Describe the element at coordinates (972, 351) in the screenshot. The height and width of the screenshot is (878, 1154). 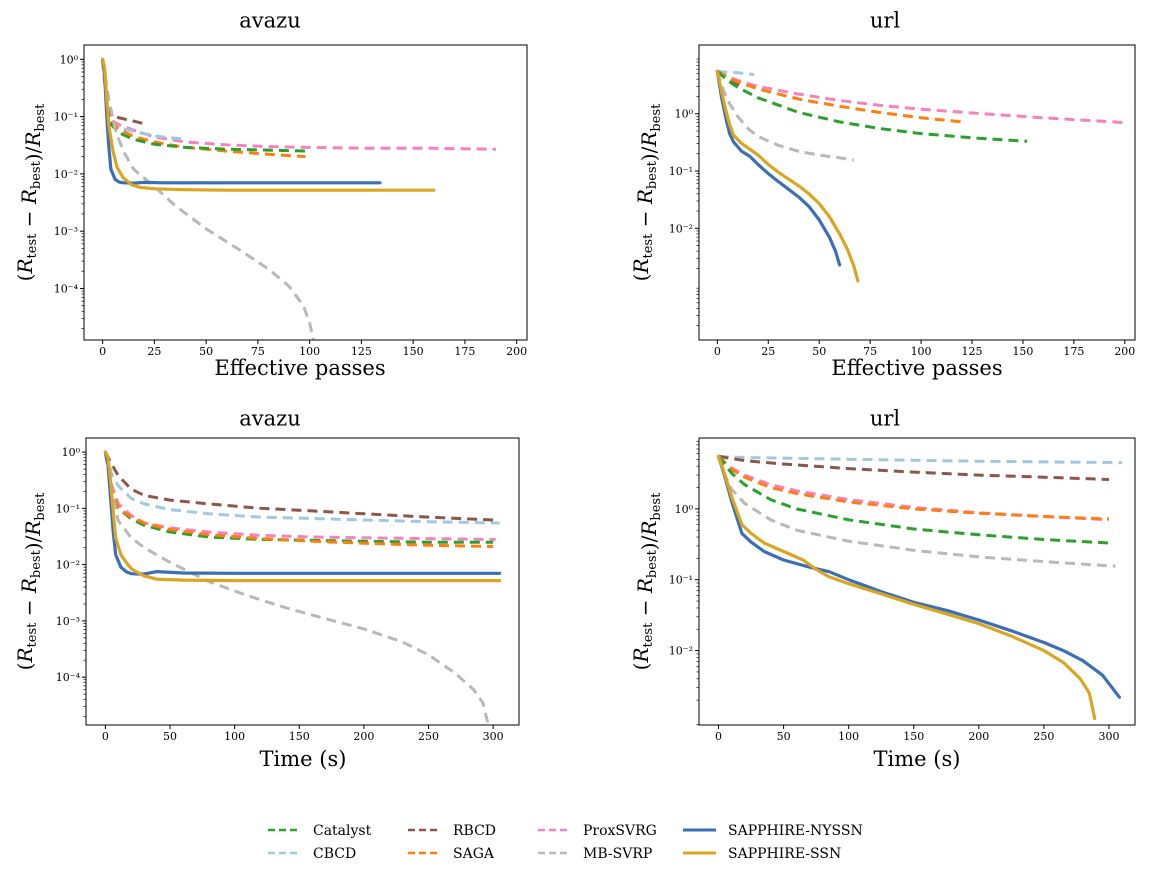
I see `x-tick-label: 125` at that location.